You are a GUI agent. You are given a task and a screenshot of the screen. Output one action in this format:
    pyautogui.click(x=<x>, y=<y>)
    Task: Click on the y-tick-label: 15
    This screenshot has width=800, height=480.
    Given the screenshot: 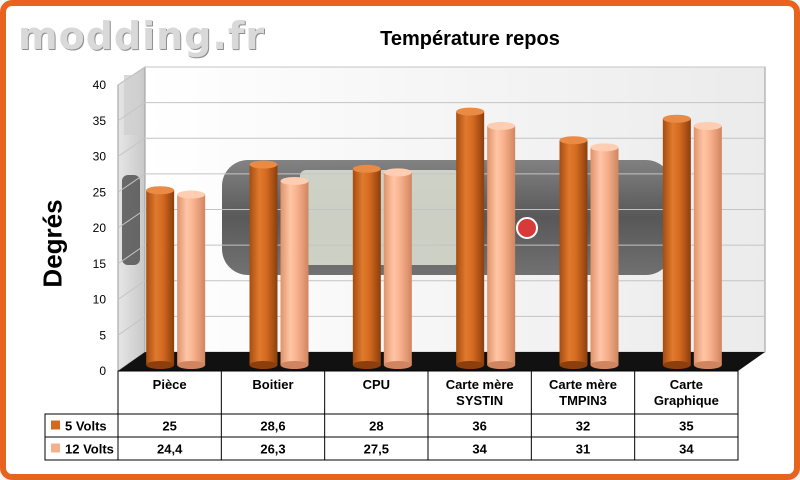 What is the action you would take?
    pyautogui.click(x=100, y=264)
    